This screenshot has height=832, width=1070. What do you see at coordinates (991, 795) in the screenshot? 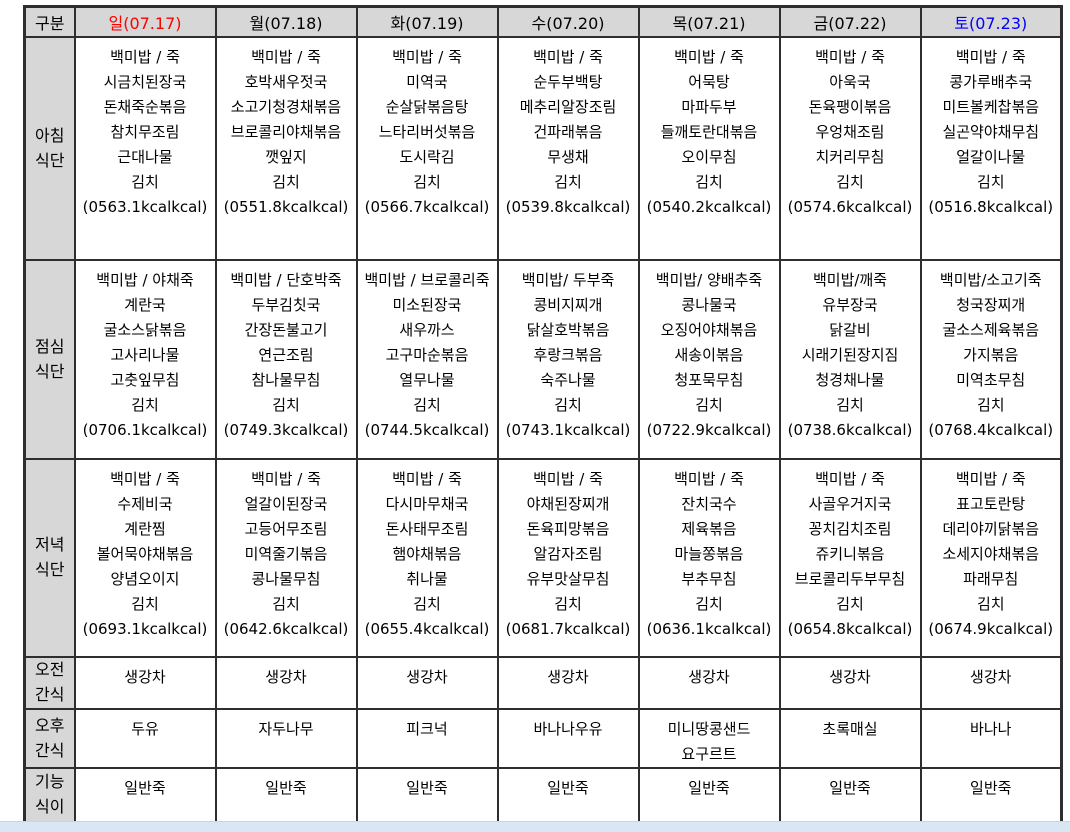
I see `cell-functional-sat: 일반죽` at bounding box center [991, 795].